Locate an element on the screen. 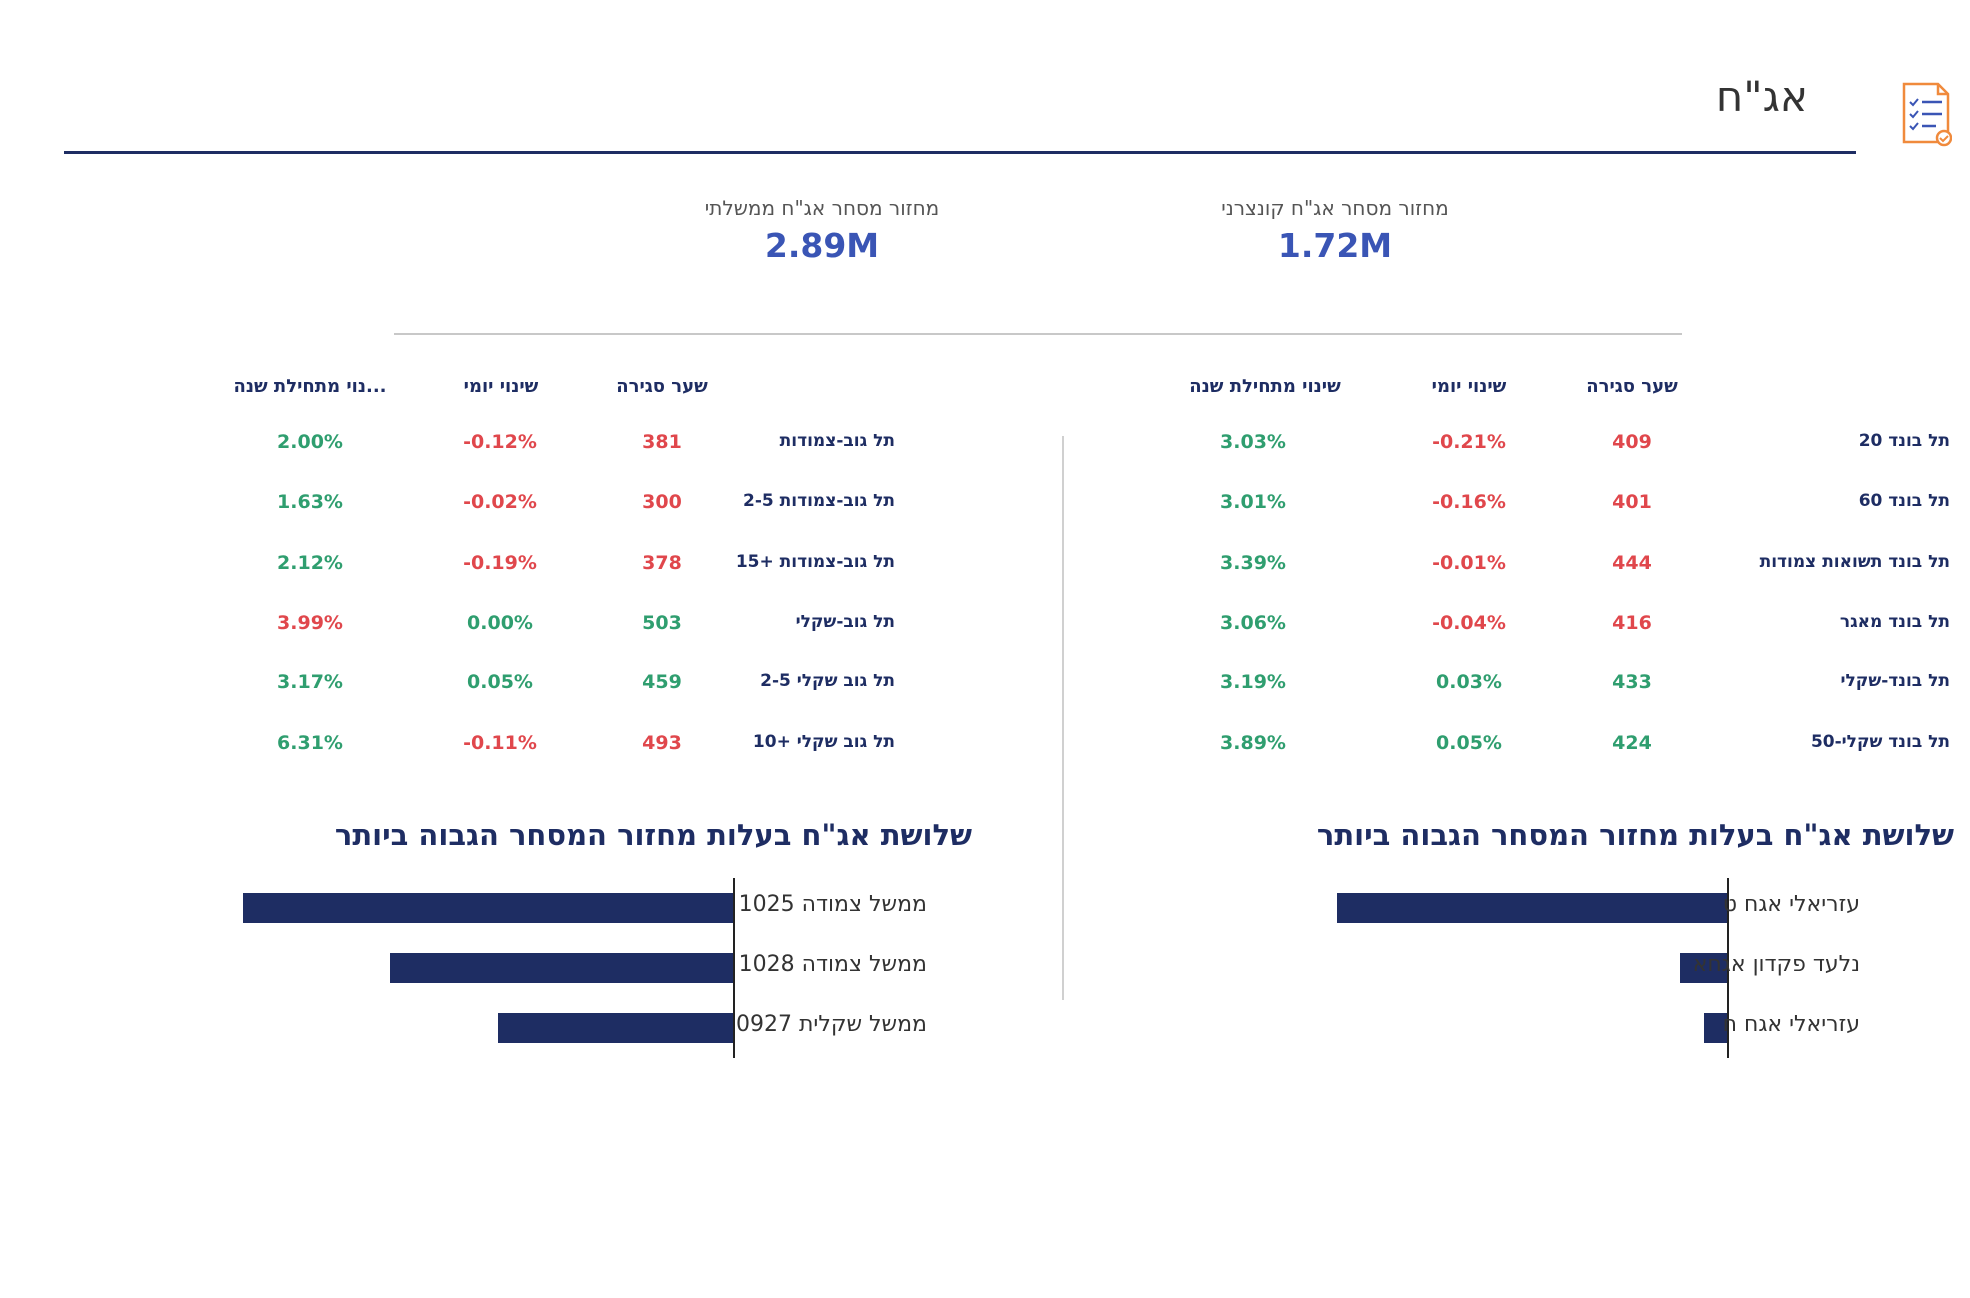 The image size is (1970, 1298). section-divider is located at coordinates (1038, 334).